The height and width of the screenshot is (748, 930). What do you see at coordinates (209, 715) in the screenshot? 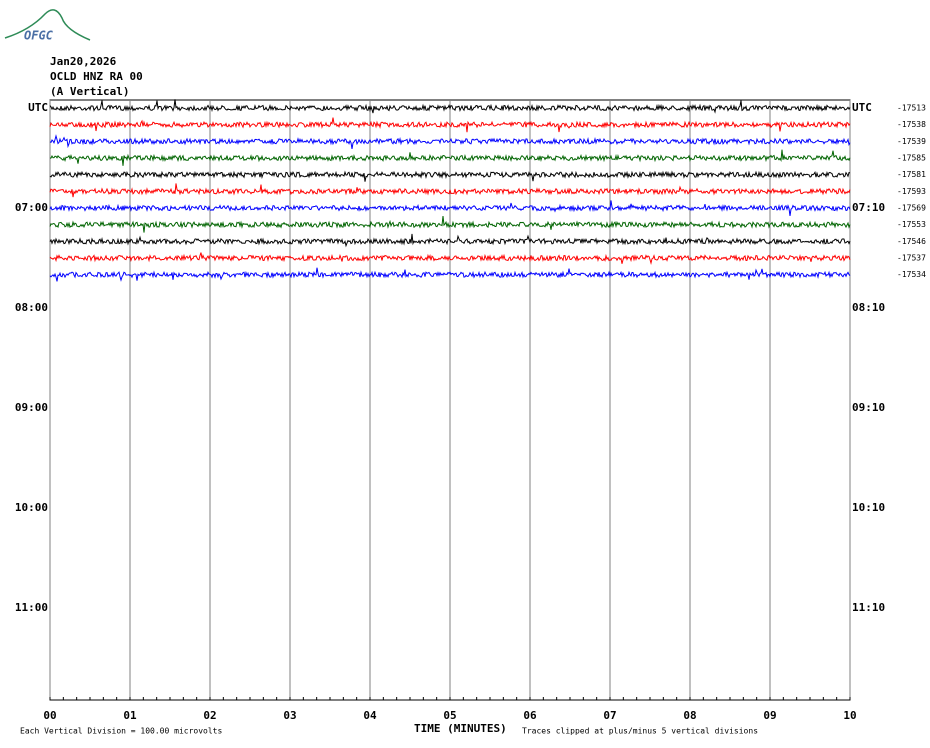
I see `x-tick-label: 02` at bounding box center [209, 715].